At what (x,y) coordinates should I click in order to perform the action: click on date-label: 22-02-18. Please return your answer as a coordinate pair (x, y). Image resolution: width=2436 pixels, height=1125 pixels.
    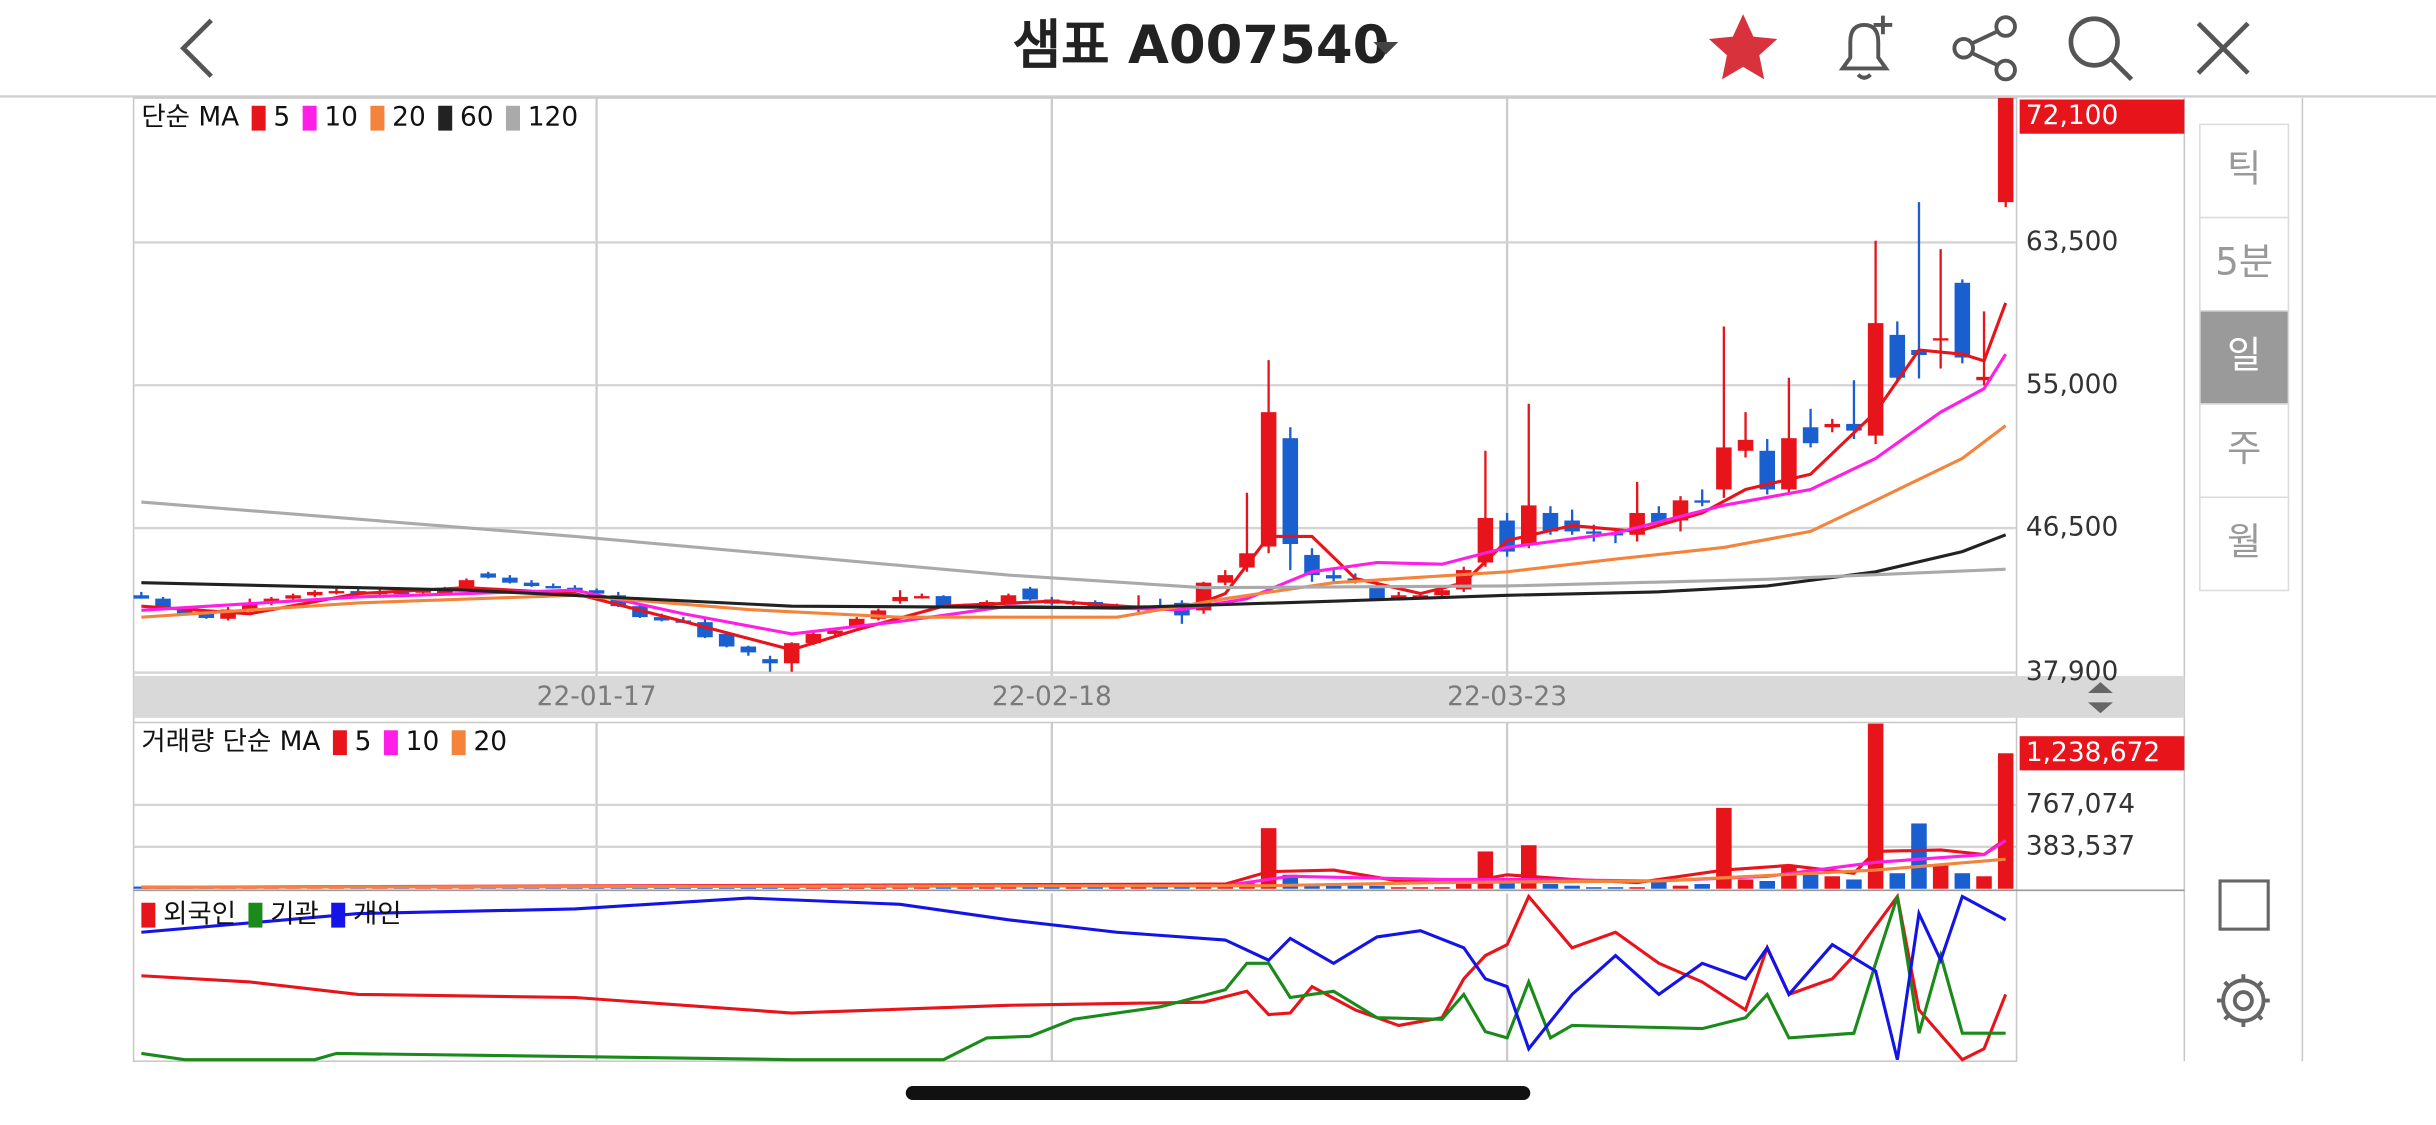
    Looking at the image, I should click on (1052, 696).